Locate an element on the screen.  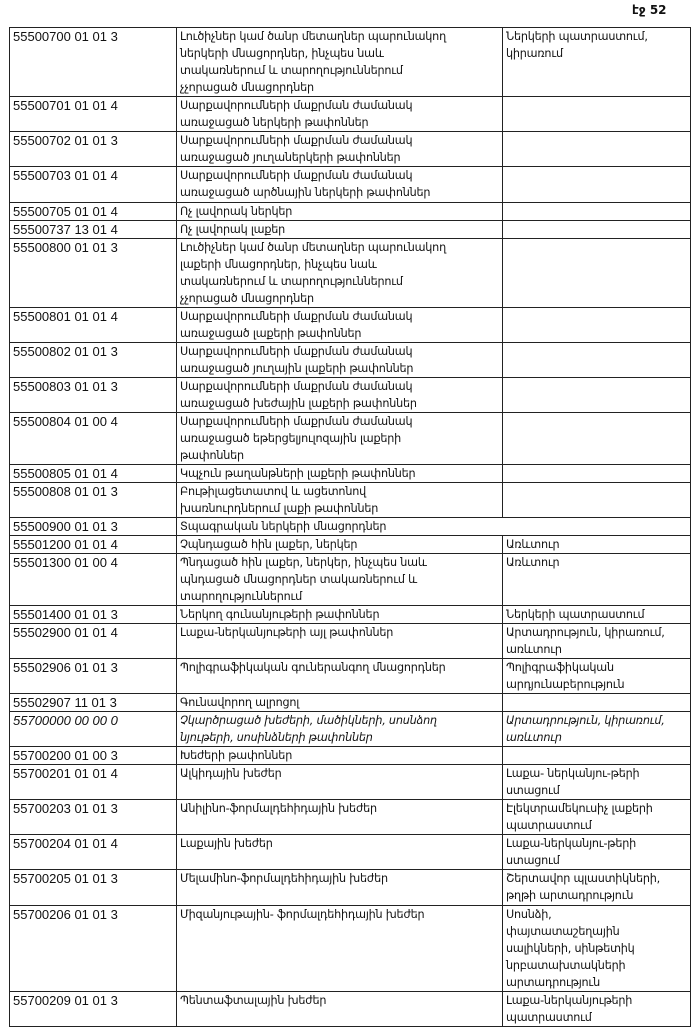
use-cell: Շերտավոր պլաստիկների, թղթի արտադրություն is located at coordinates (596, 887).